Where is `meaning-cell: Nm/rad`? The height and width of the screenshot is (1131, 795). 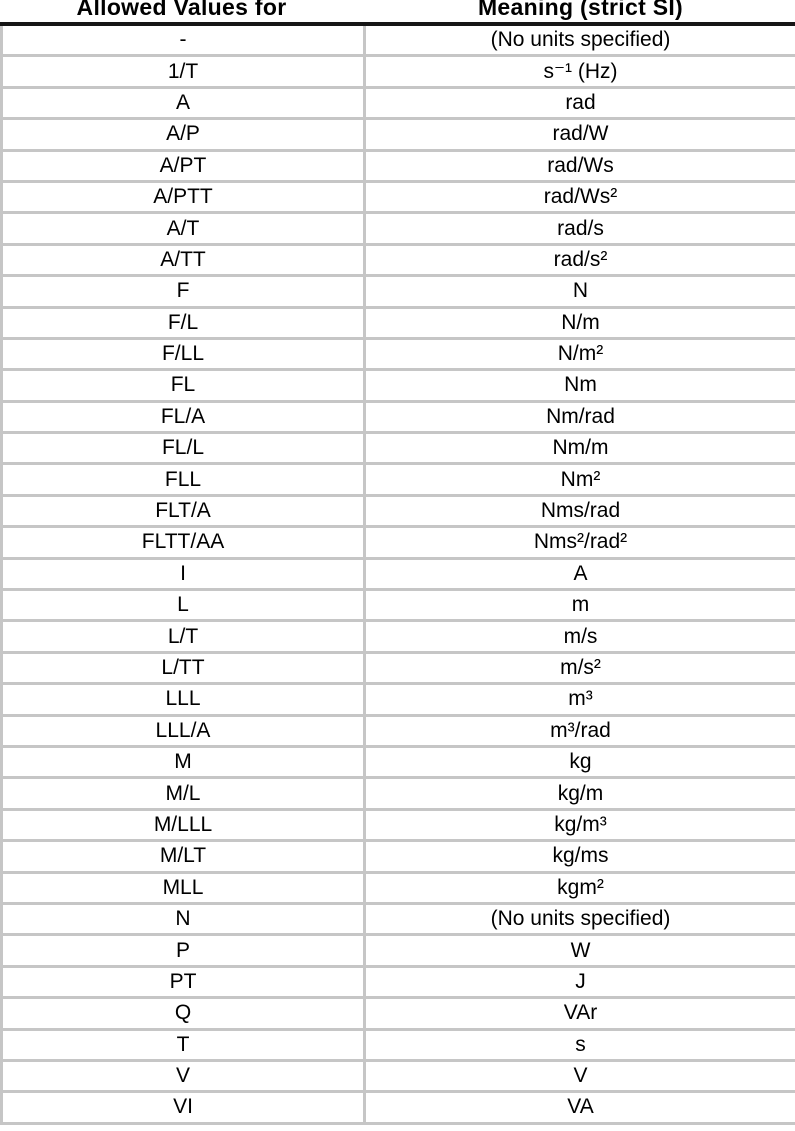
meaning-cell: Nm/rad is located at coordinates (579, 417).